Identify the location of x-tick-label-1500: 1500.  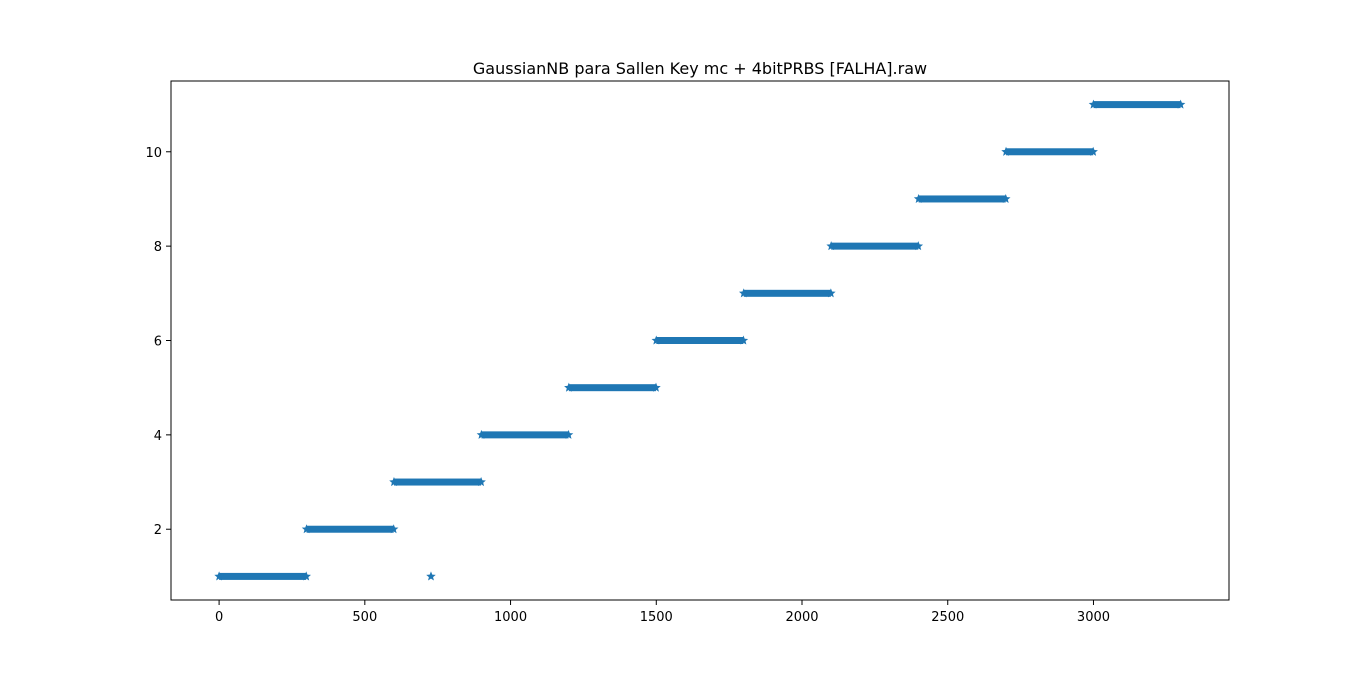
(656, 617).